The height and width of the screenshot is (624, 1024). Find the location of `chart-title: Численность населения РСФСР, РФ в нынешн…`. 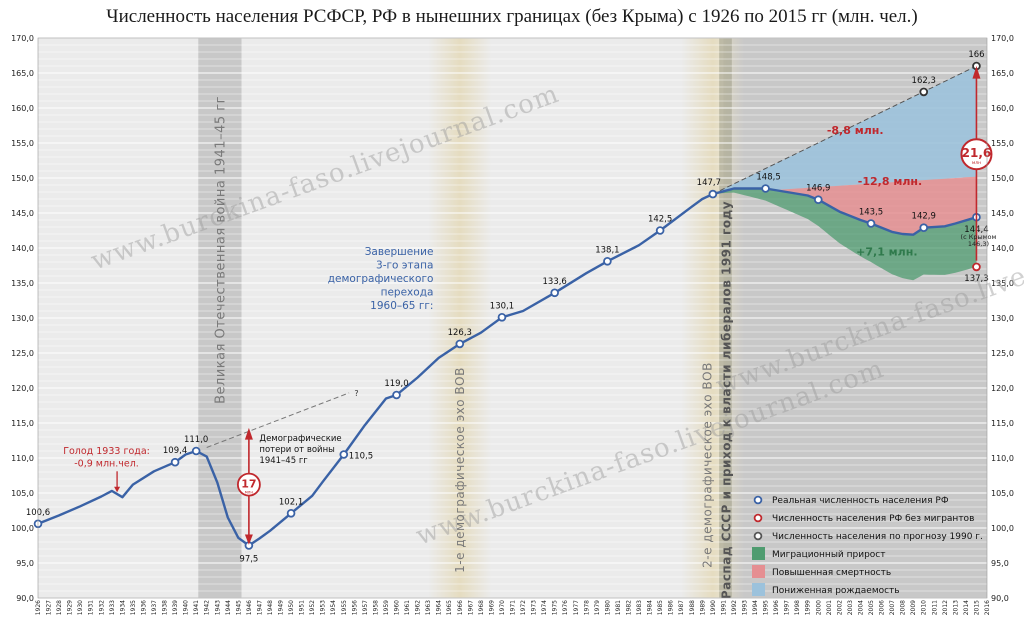

chart-title: Численность населения РСФСР, РФ в нынешн… is located at coordinates (512, 16).